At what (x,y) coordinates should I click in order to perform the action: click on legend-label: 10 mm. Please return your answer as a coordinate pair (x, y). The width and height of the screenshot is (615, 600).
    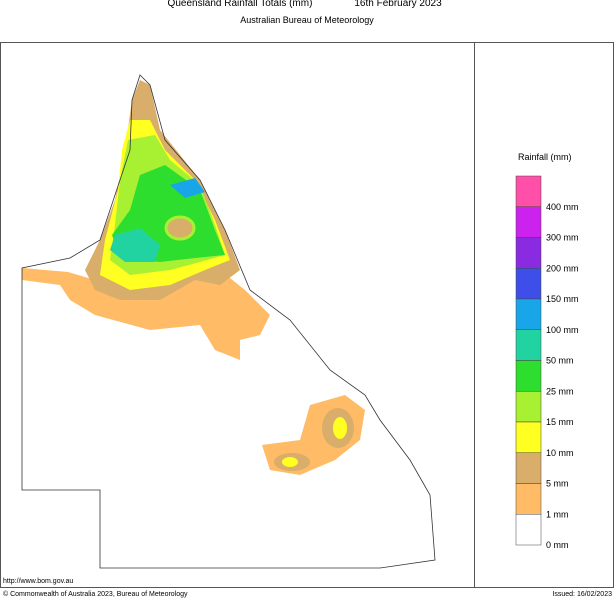
    Looking at the image, I should click on (560, 453).